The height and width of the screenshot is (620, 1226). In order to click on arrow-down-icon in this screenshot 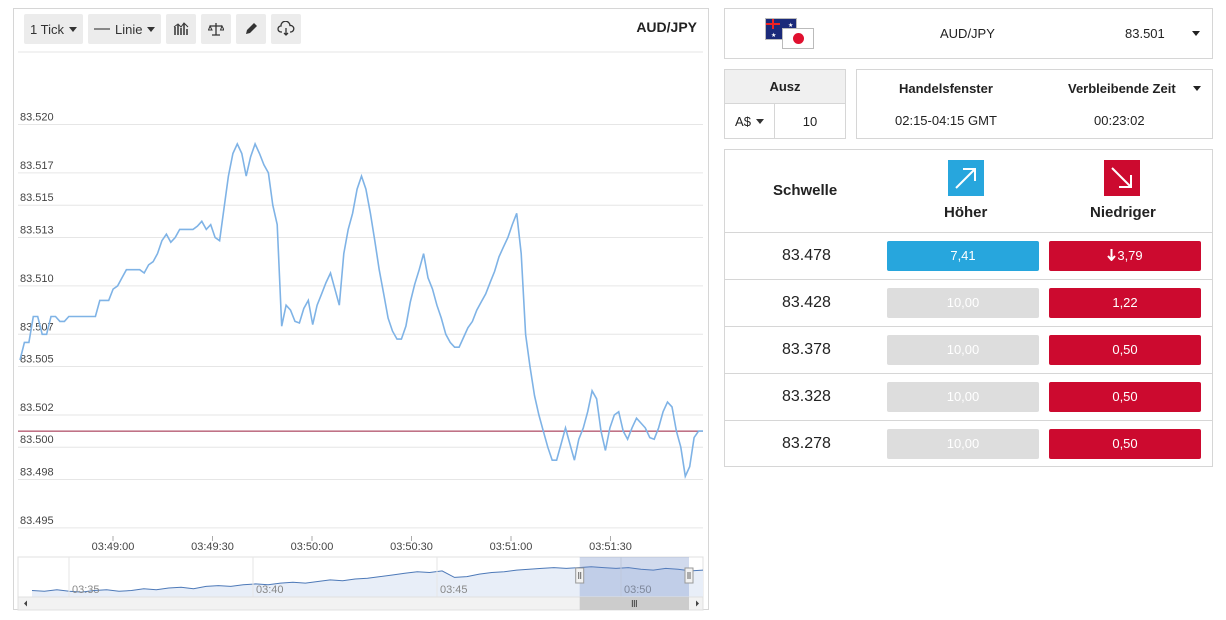, I will do `click(1112, 255)`.